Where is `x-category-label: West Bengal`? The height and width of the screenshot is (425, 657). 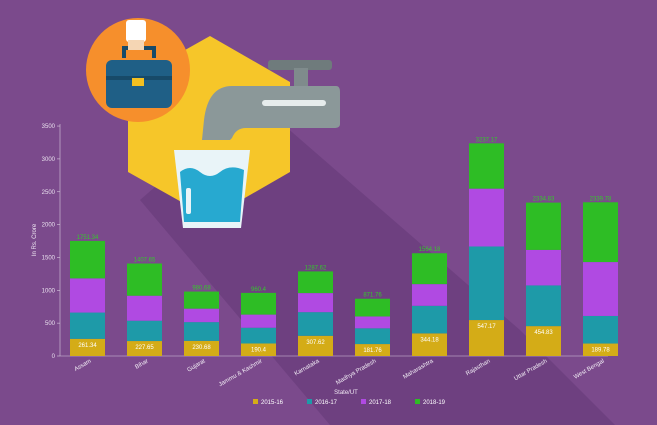 x-category-label: West Bengal is located at coordinates (589, 370).